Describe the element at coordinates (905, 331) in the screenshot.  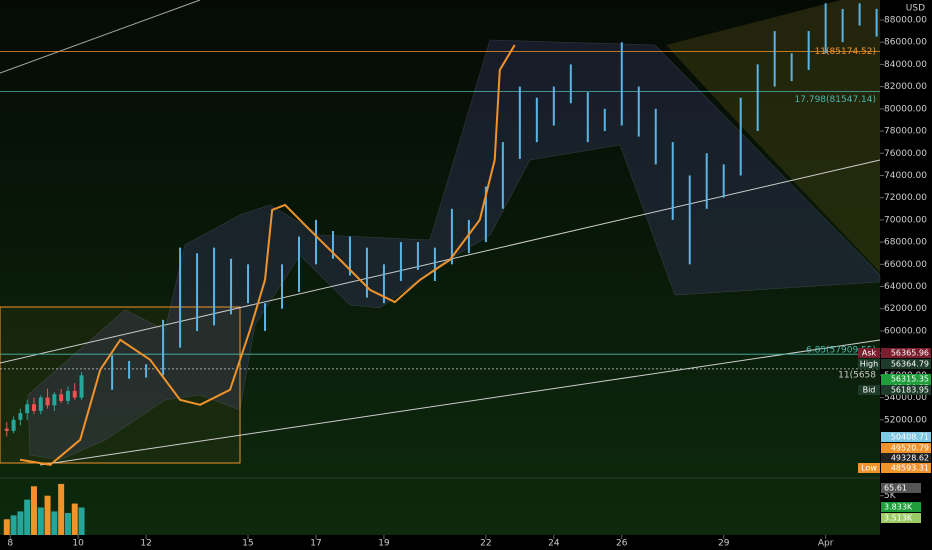
I see `y-tick-label: 60000.00` at that location.